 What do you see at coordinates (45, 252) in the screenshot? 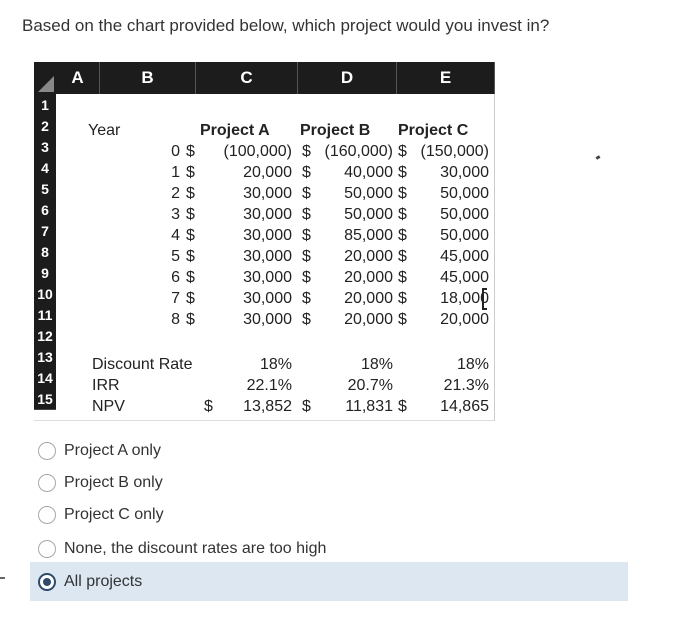
I see `row-number: 8` at bounding box center [45, 252].